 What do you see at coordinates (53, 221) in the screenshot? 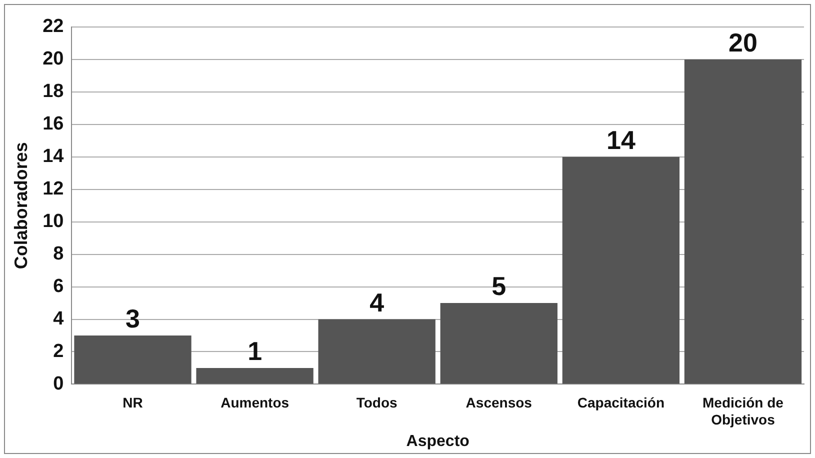
I see `y-tick-label: 10` at bounding box center [53, 221].